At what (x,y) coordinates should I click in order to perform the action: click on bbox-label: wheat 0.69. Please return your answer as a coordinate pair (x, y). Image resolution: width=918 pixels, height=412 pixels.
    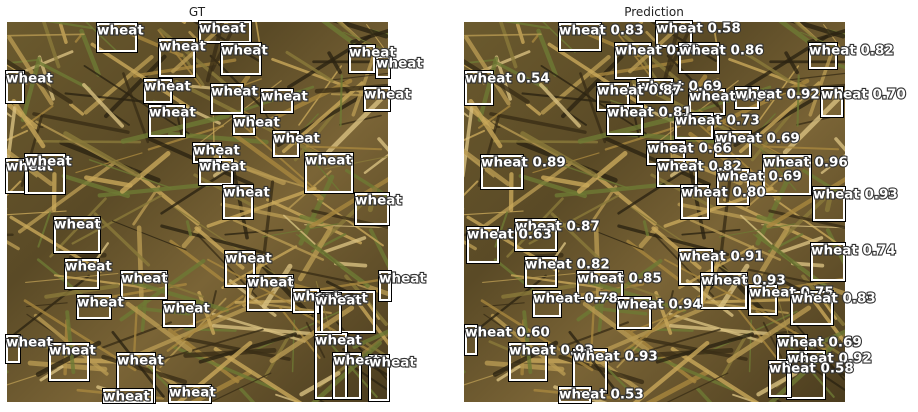
    Looking at the image, I should click on (679, 87).